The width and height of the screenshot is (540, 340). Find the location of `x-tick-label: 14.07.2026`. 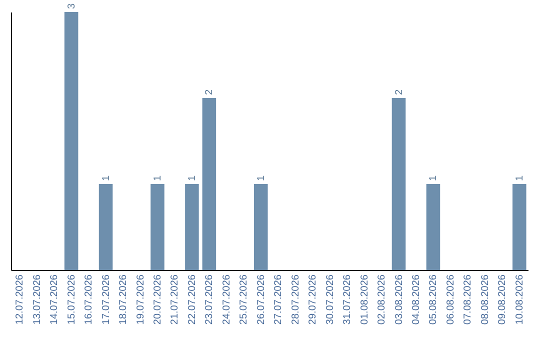

x-tick-label: 14.07.2026 is located at coordinates (54, 299).